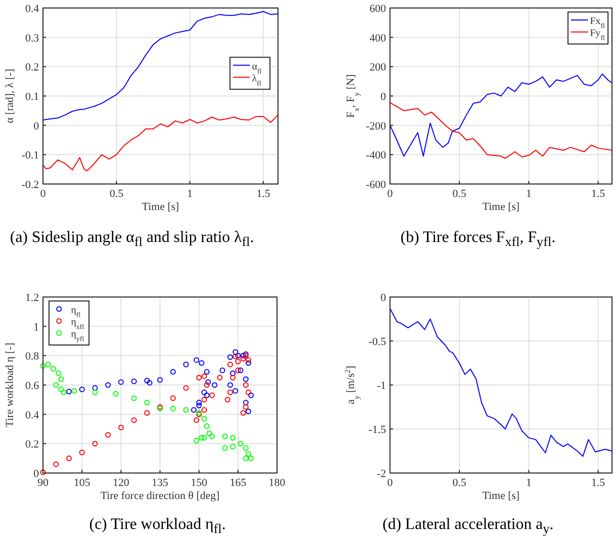  Describe the element at coordinates (529, 194) in the screenshot. I see `x-tick-label: 1` at that location.